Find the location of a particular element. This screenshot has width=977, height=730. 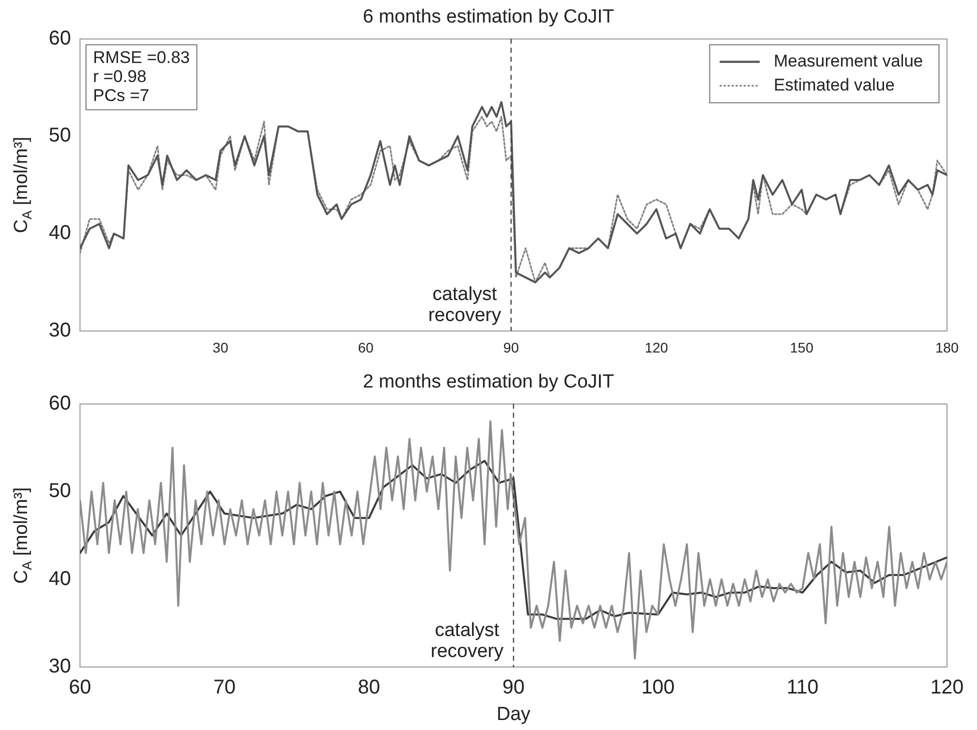

x-tick-label: 80 is located at coordinates (369, 687).